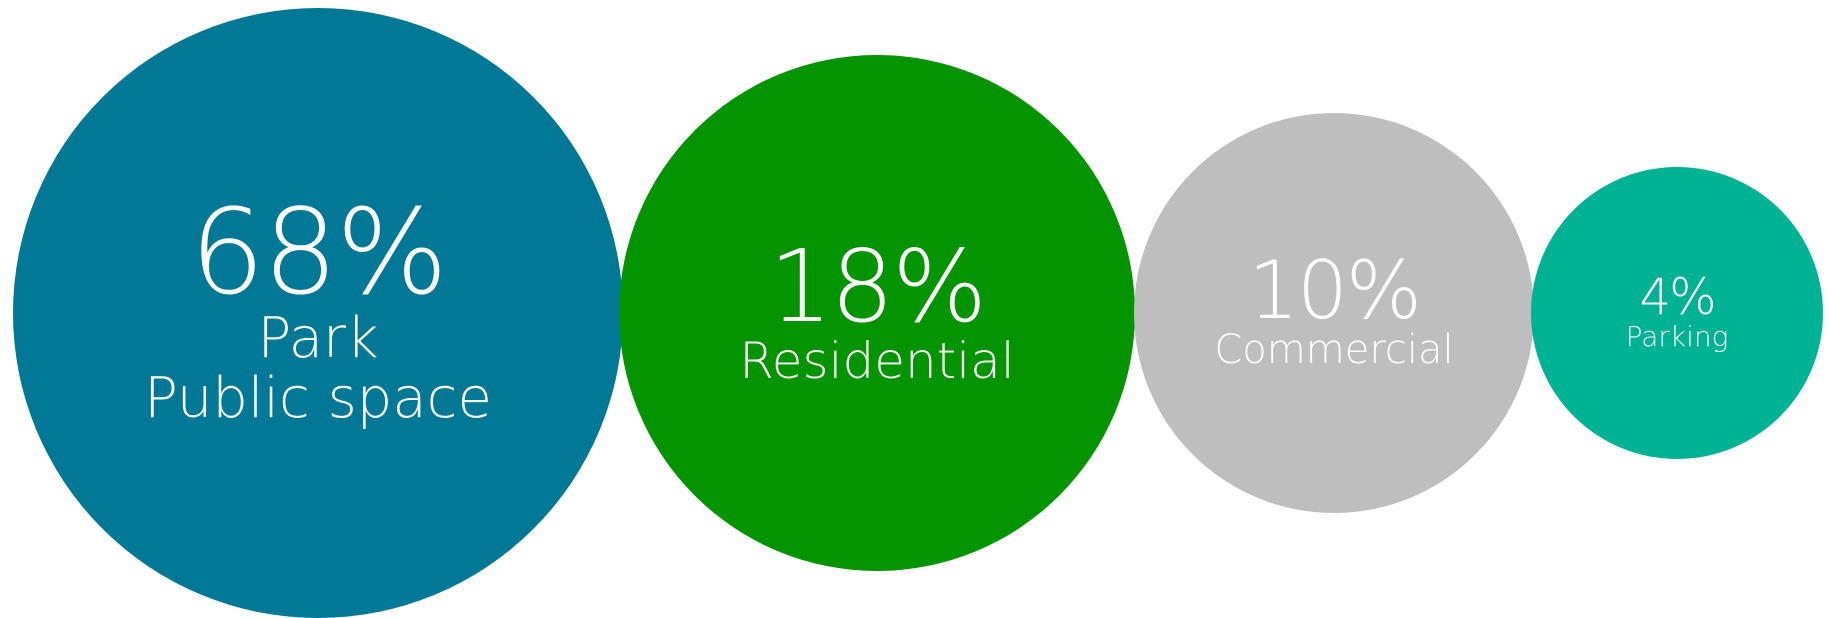  What do you see at coordinates (877, 360) in the screenshot?
I see `category-label: Residential` at bounding box center [877, 360].